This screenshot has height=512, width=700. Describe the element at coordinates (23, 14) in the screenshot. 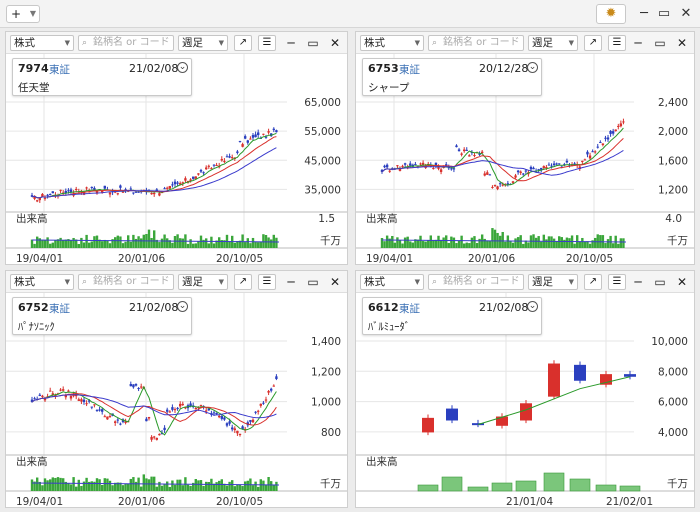

I see `add-panel-button: + ▼` at that location.